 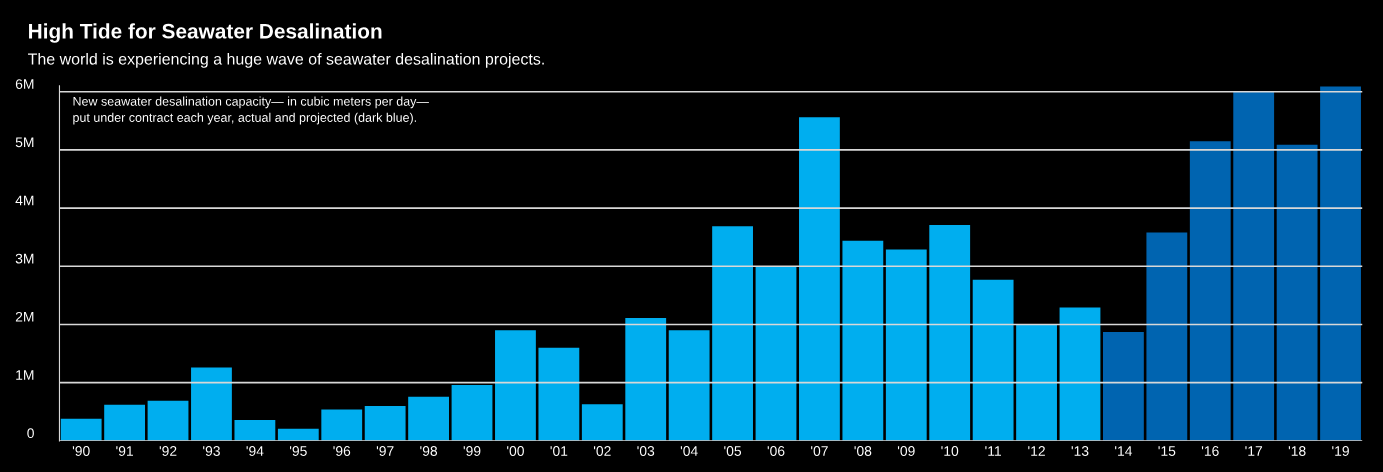 I want to click on x-tick-label: '01, so click(x=559, y=451).